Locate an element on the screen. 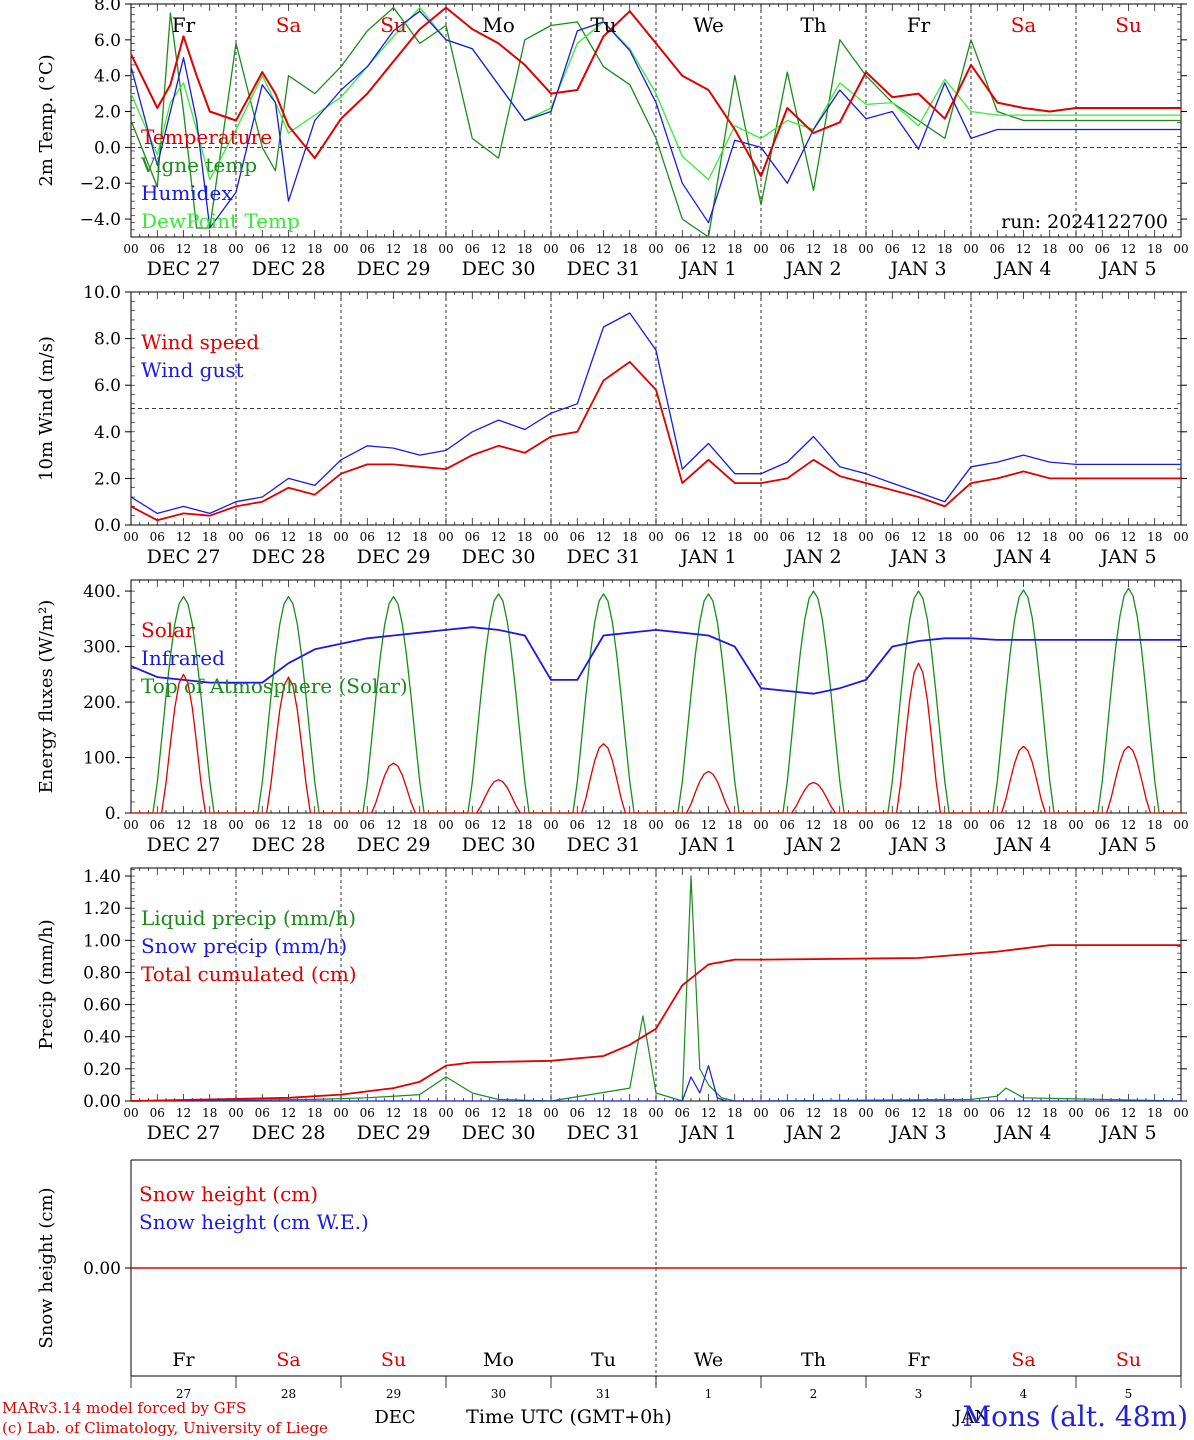 This screenshot has height=1440, width=1194. legend-entry: Solar is located at coordinates (168, 630).